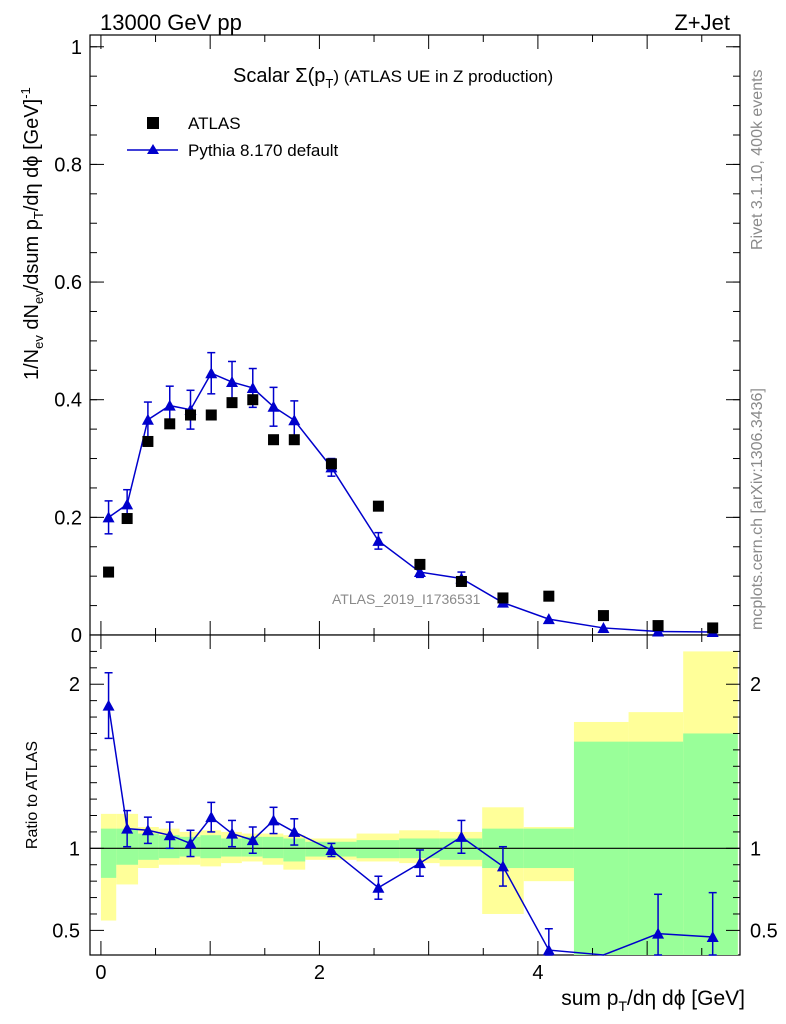  I want to click on main-ytick-label: 0.2, so click(68, 518).